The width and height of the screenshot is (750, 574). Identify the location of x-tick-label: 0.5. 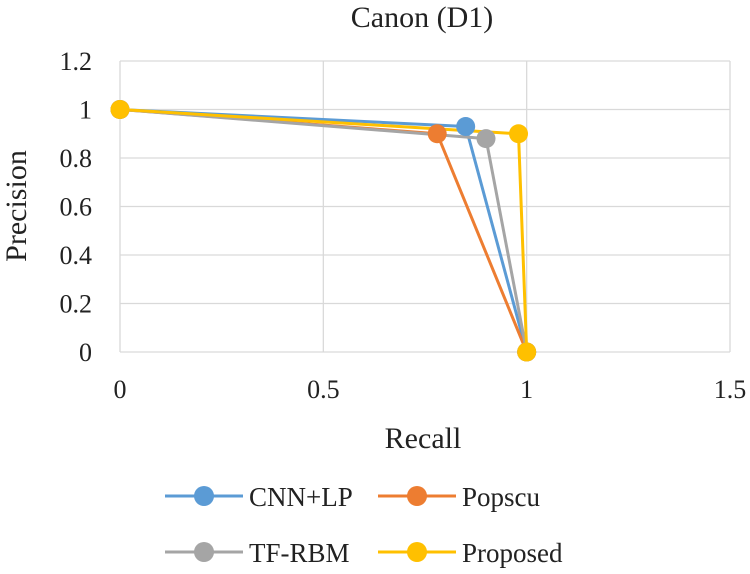
(323, 389).